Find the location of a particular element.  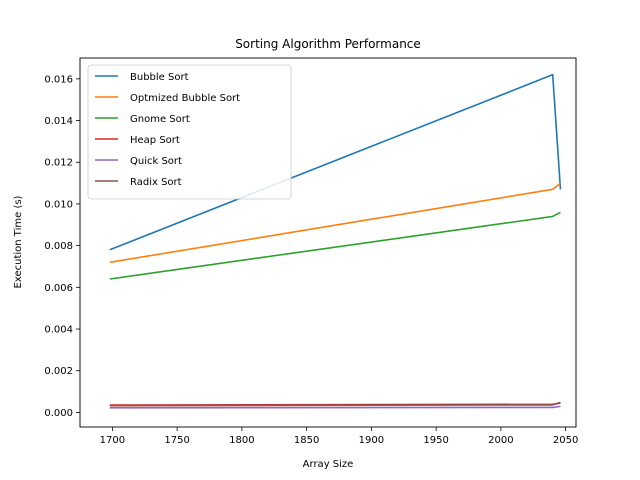

chart-title: Sorting Algorithm Performance is located at coordinates (328, 44).